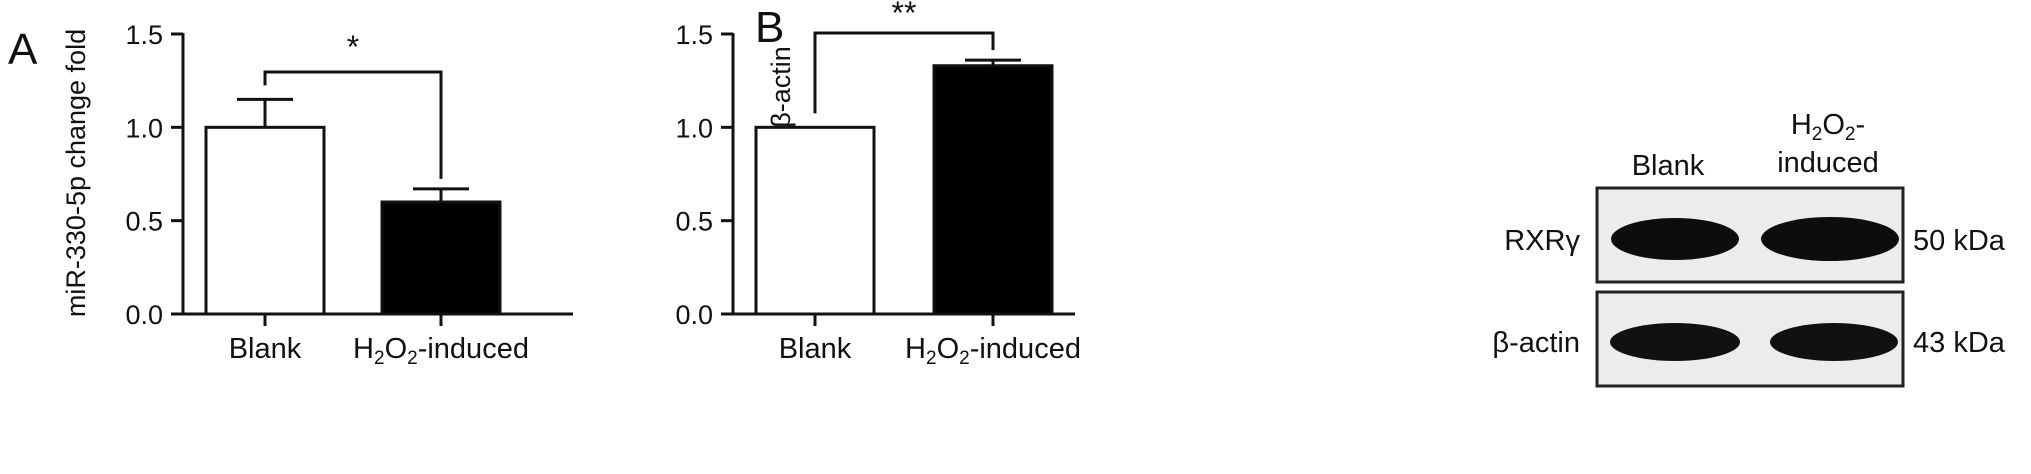  What do you see at coordinates (1675, 342) in the screenshot?
I see `band-actin-blank` at bounding box center [1675, 342].